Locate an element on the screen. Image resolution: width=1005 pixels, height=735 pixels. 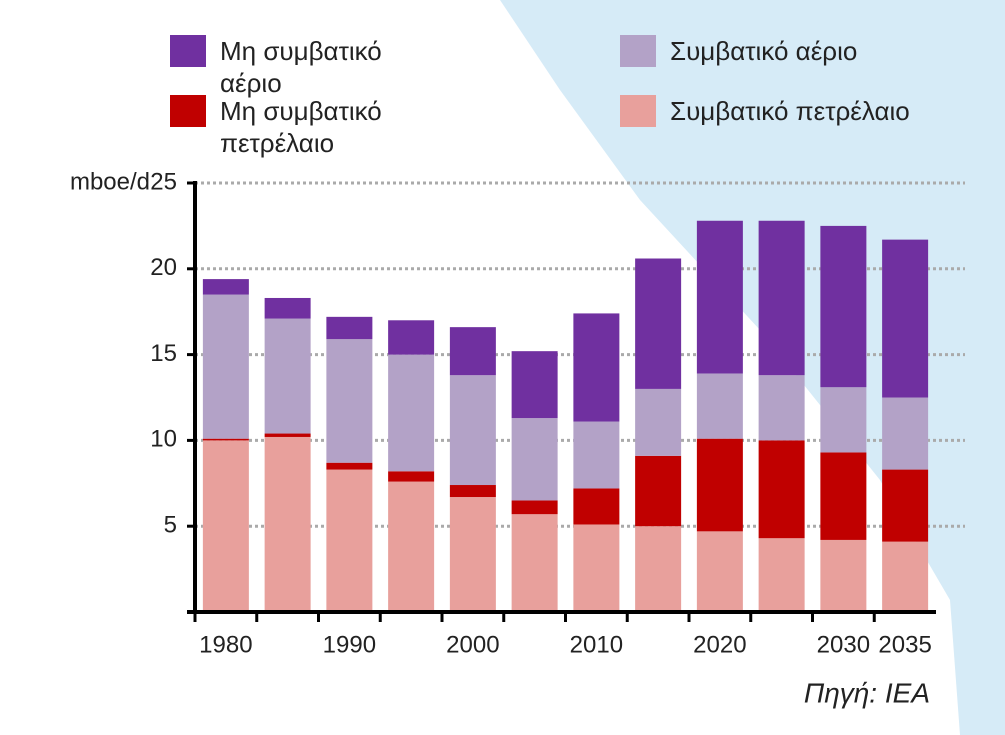
legend-label: Μη συμβατικό πετρέλαιο is located at coordinates (301, 127).